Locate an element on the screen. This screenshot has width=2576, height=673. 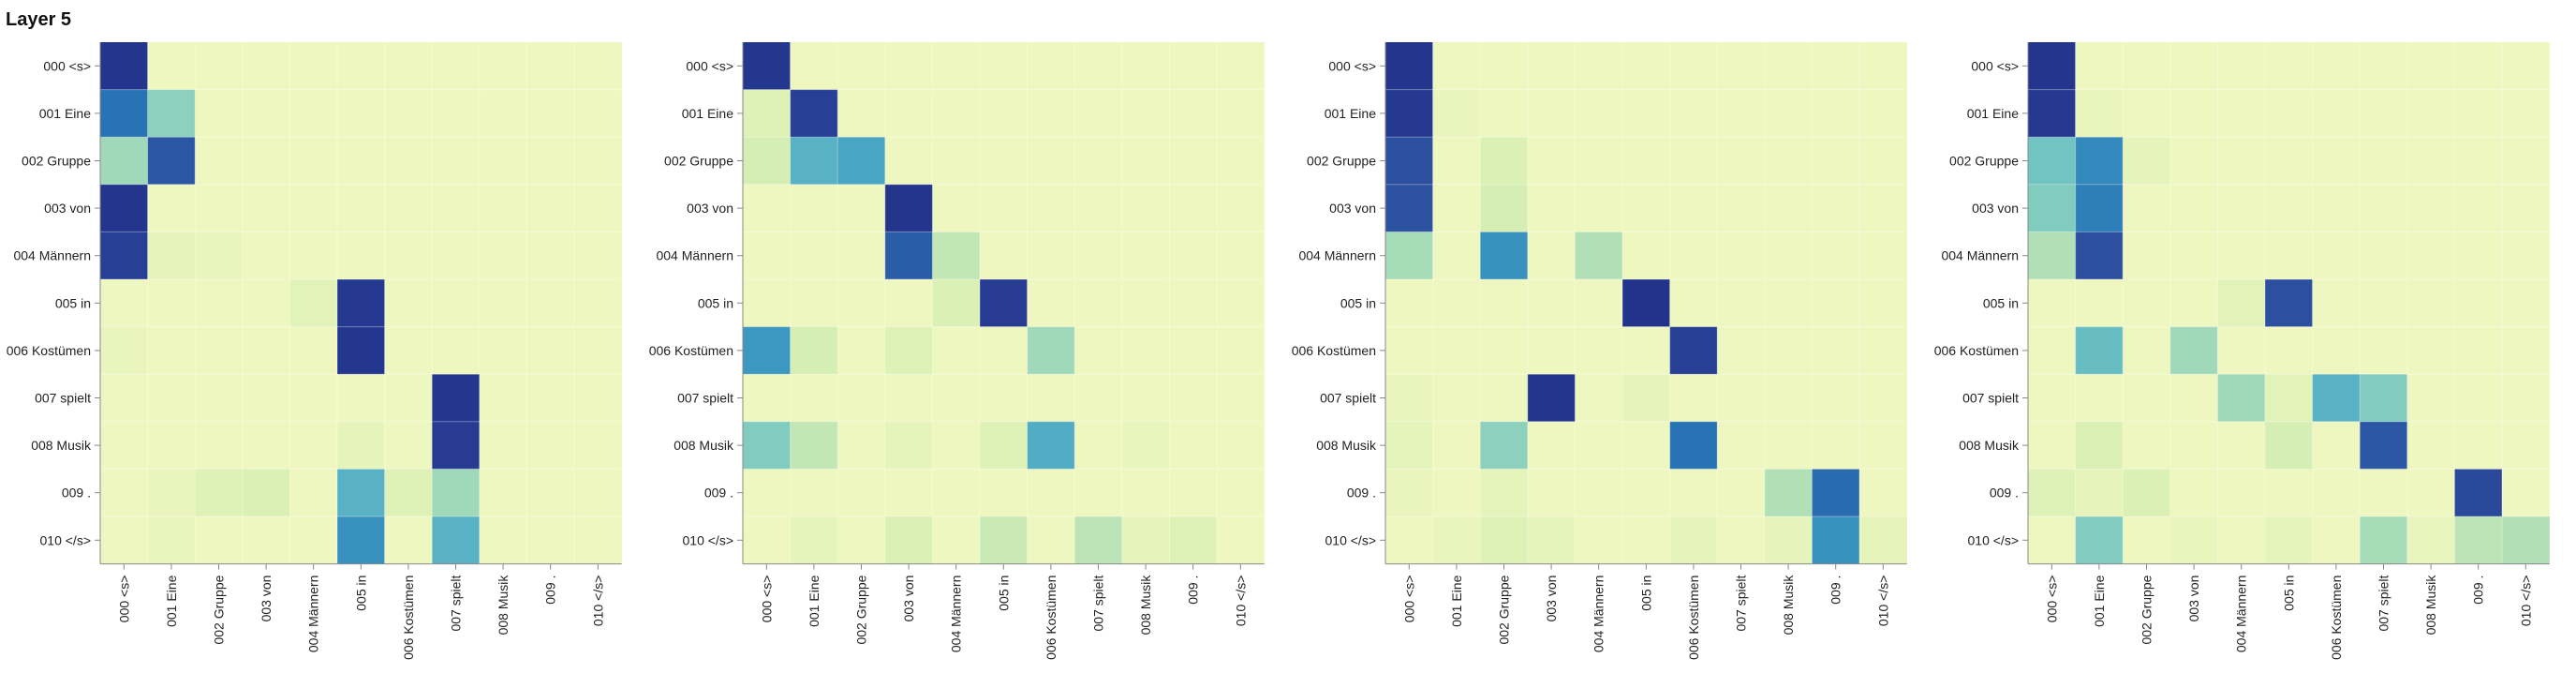
row-label: 004 Männern is located at coordinates (694, 255).